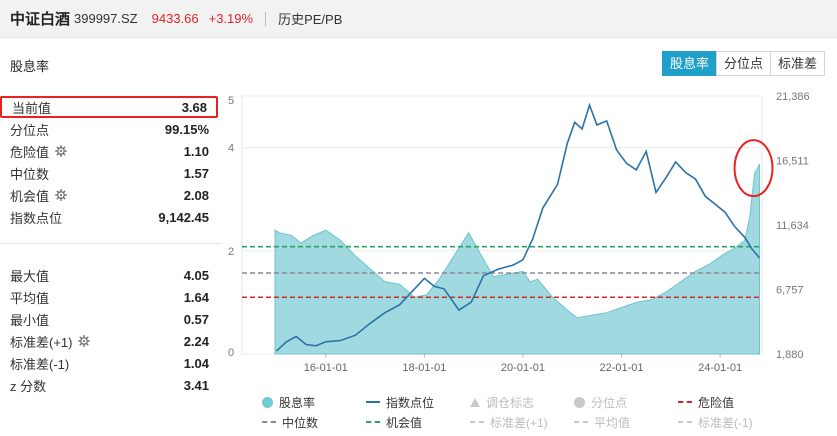  Describe the element at coordinates (326, 368) in the screenshot. I see `x-tick-label: 16-01-01` at that location.